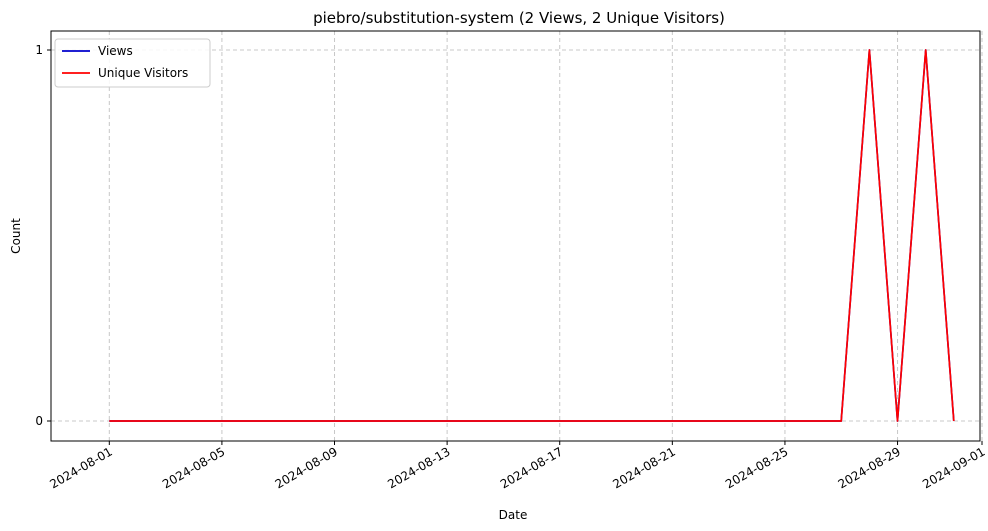 The image size is (988, 531). I want to click on y-tick-label: 0, so click(39, 421).